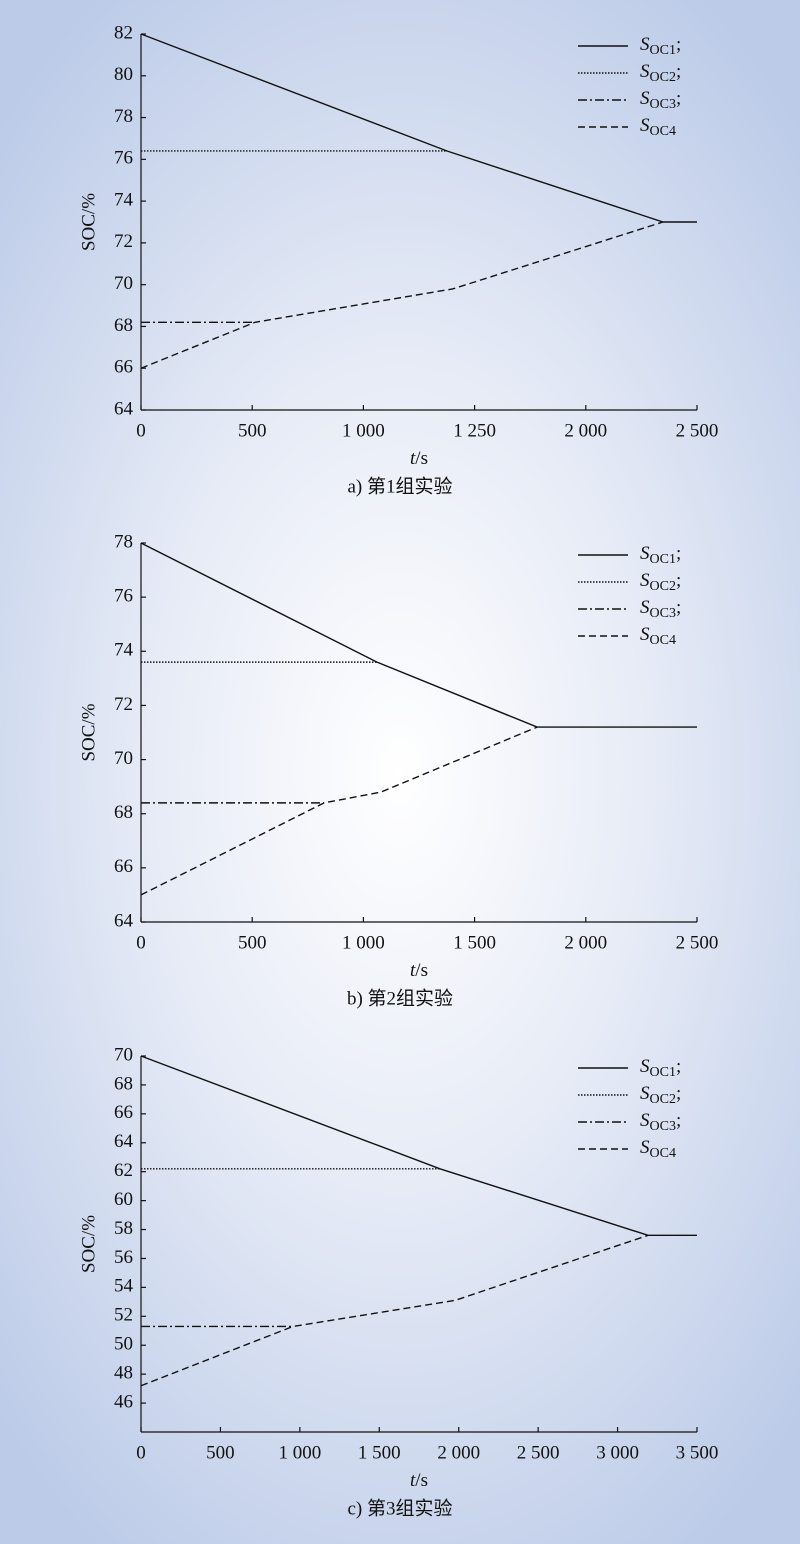  Describe the element at coordinates (123, 1315) in the screenshot. I see `y-tick-label: 52` at that location.